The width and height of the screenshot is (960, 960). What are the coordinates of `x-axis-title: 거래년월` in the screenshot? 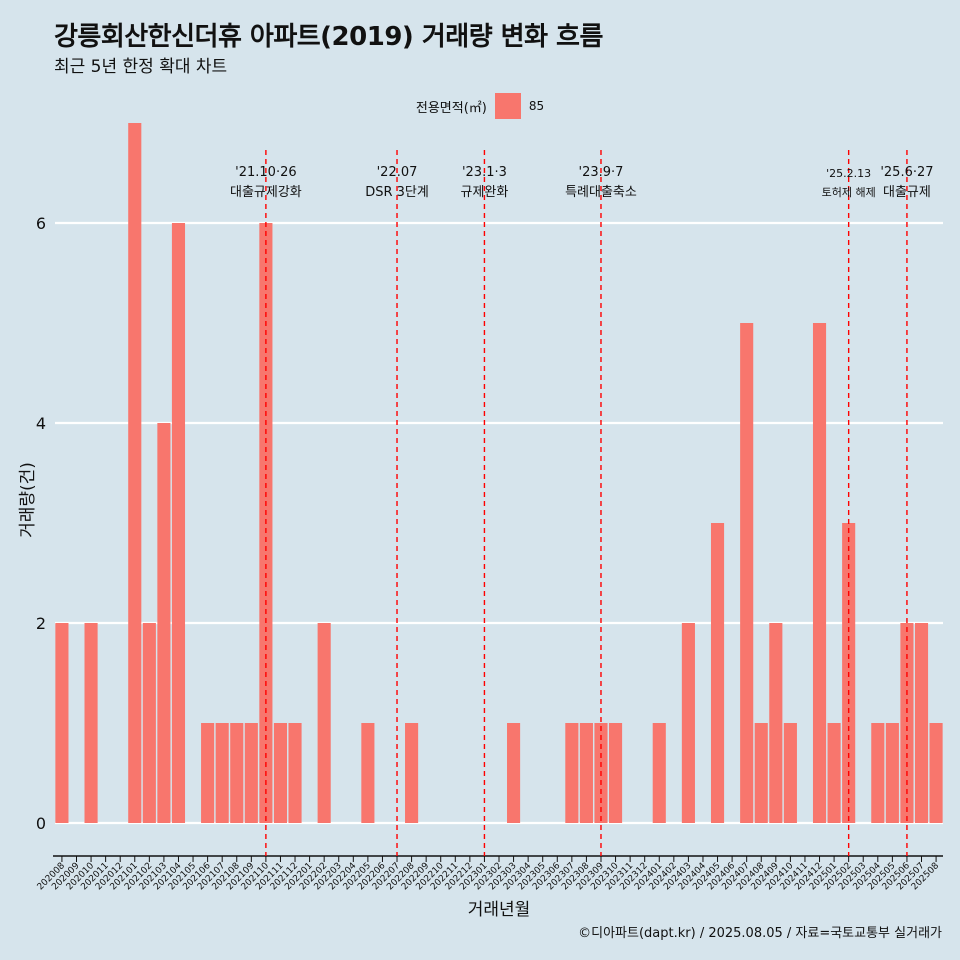 It's located at (499, 910).